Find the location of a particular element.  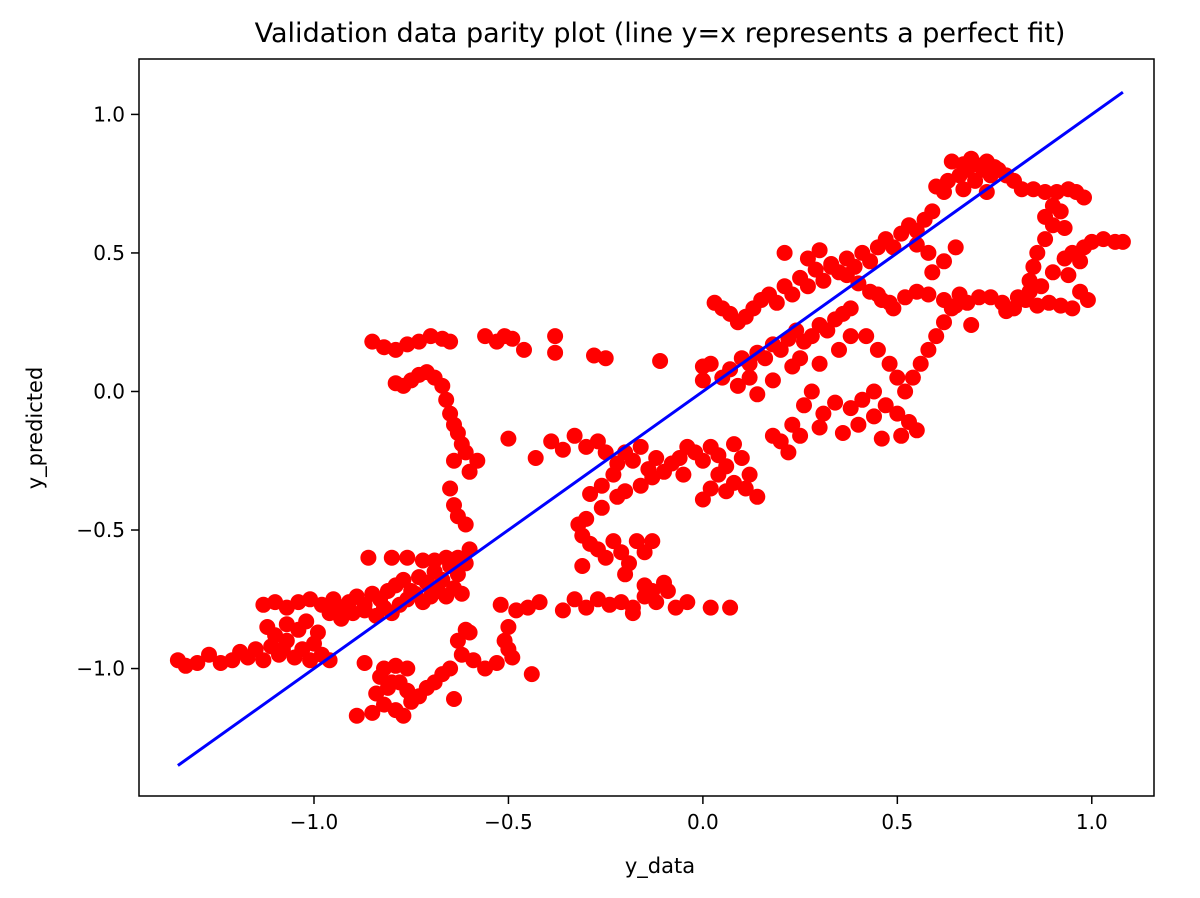

y-tick-label: −1.0 is located at coordinates (100, 669).